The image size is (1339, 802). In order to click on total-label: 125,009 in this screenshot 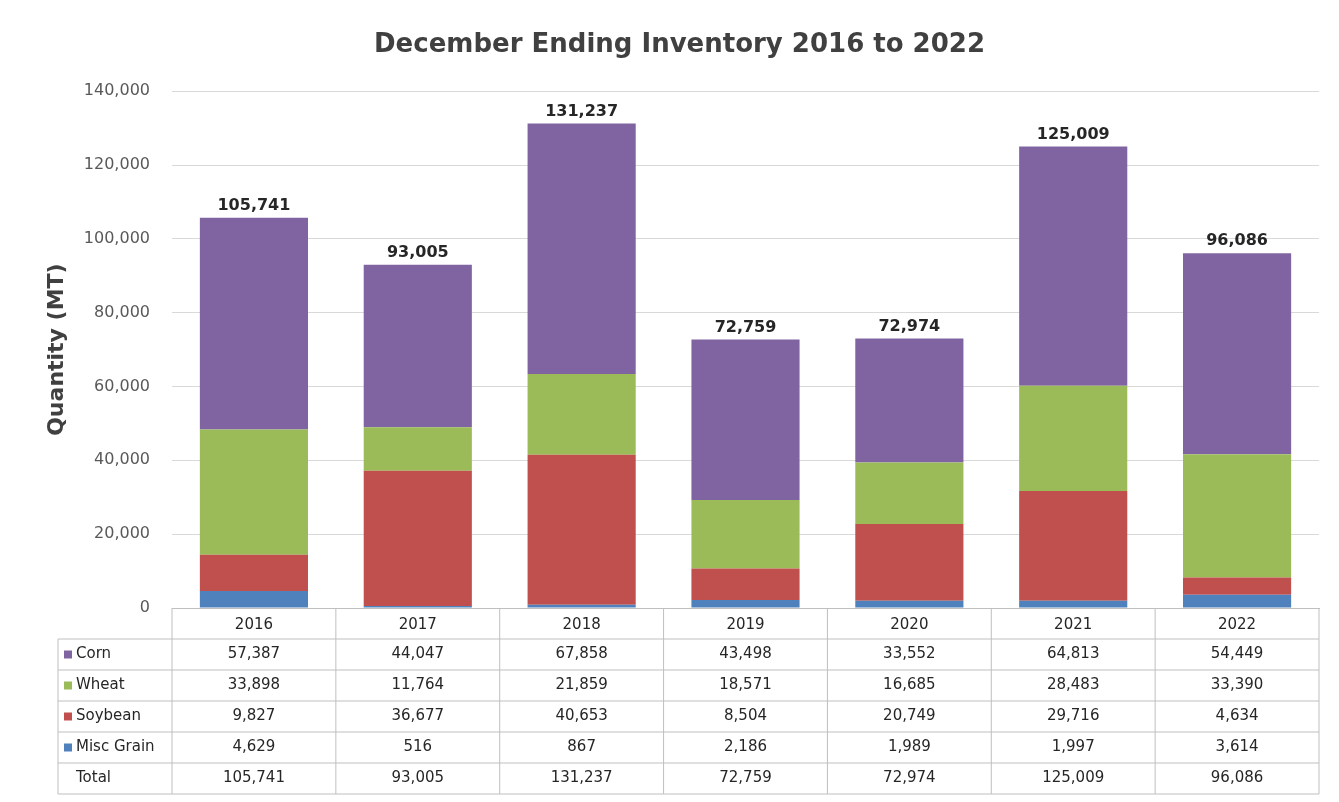, I will do `click(1073, 133)`.